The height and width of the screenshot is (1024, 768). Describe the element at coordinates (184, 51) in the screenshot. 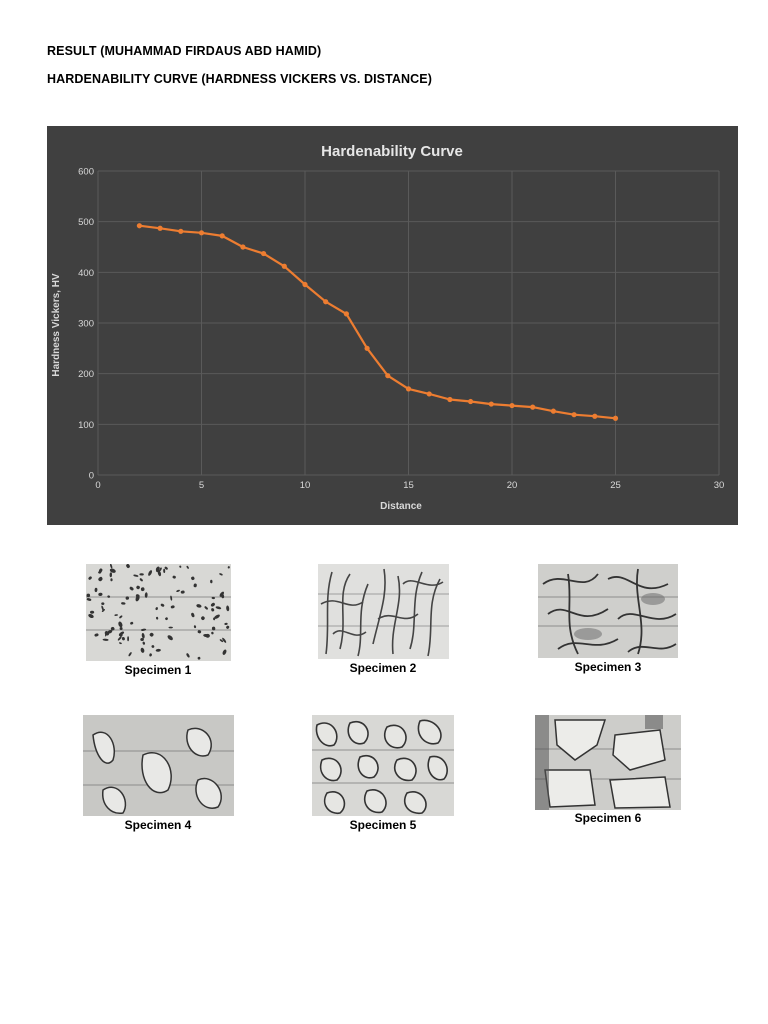

I see `page-heading-result: RESULT (MUHAMMAD FIRDAUS ABD HAMID)` at that location.